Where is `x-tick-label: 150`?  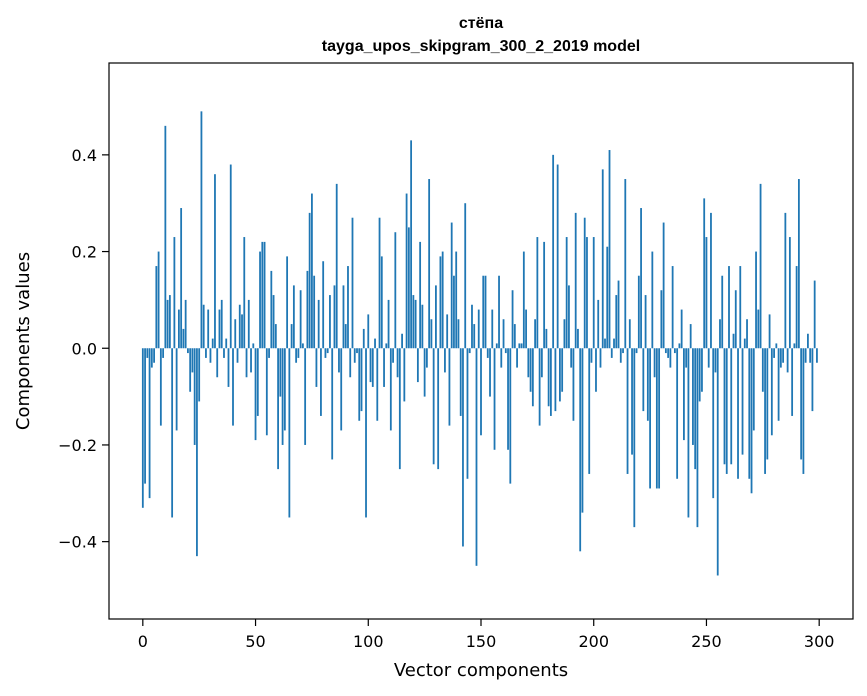 x-tick-label: 150 is located at coordinates (481, 641).